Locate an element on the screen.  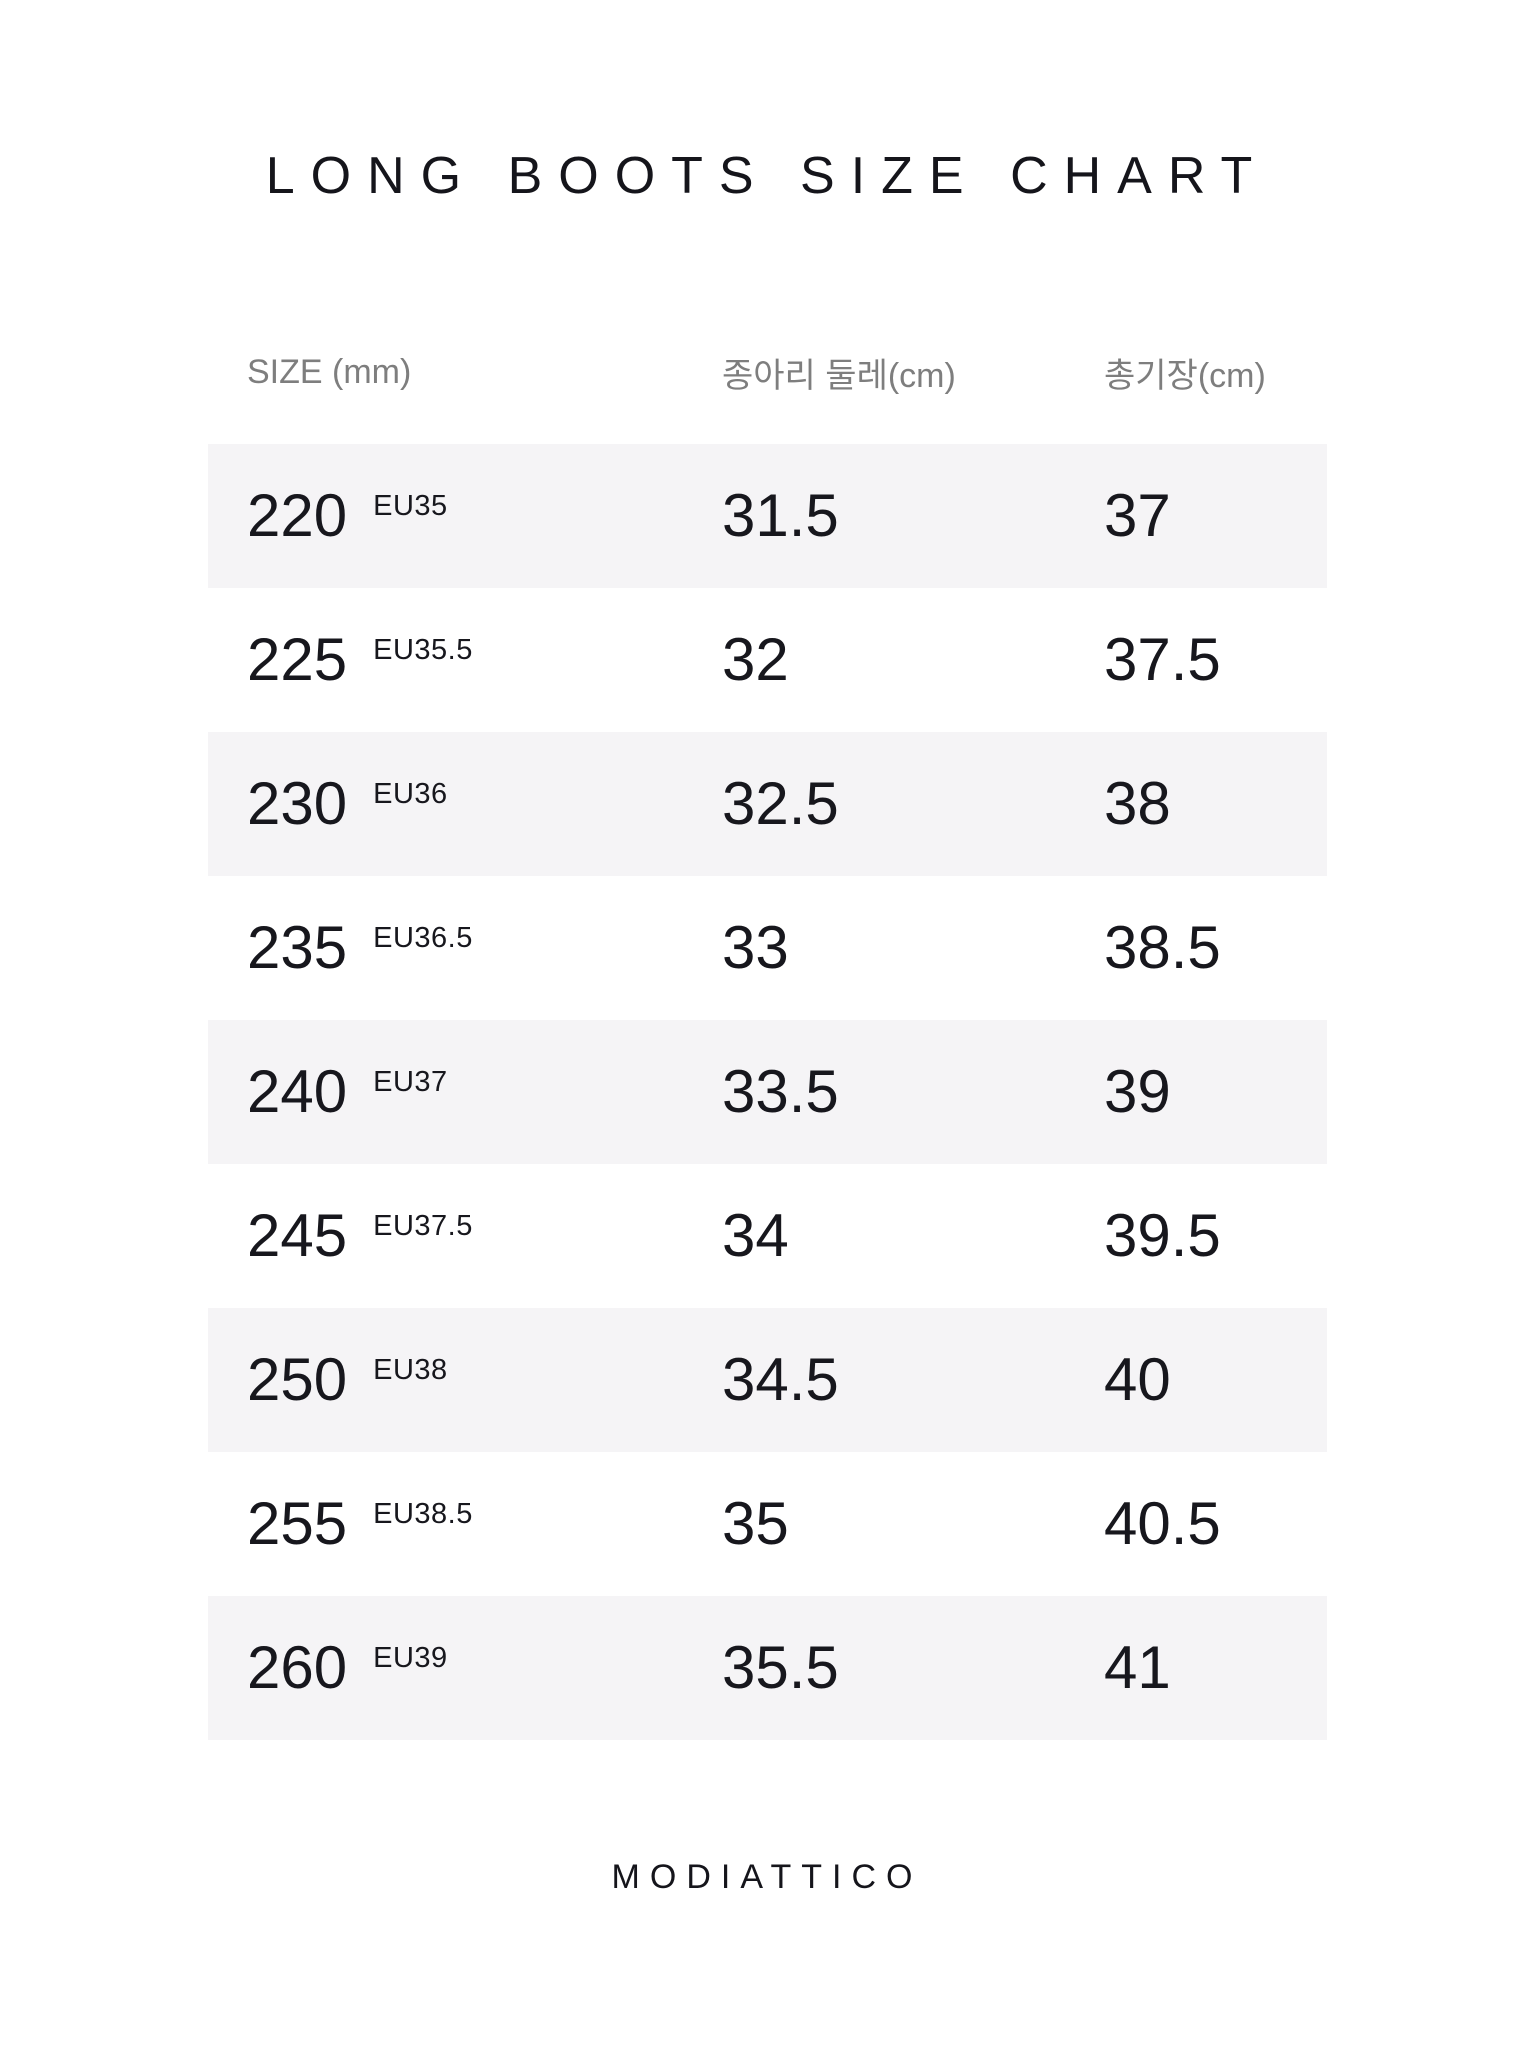
table-row: 260 EU39 35.5 41 is located at coordinates (767, 1668).